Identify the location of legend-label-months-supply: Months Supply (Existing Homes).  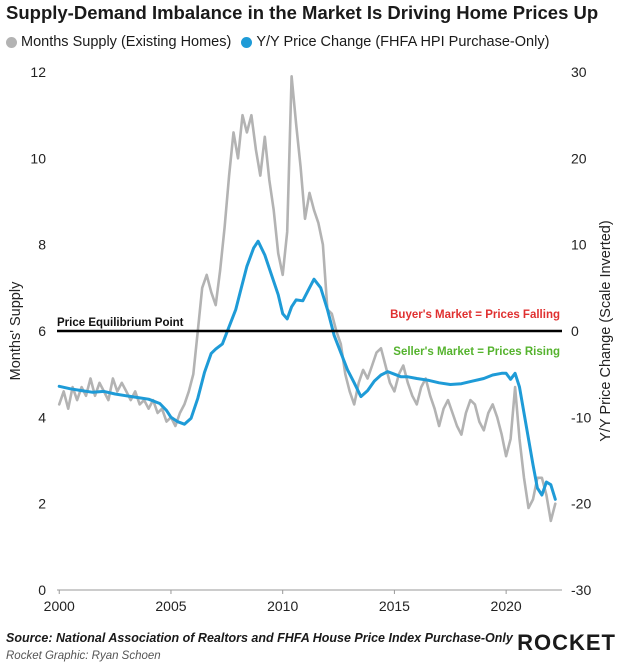
(126, 42).